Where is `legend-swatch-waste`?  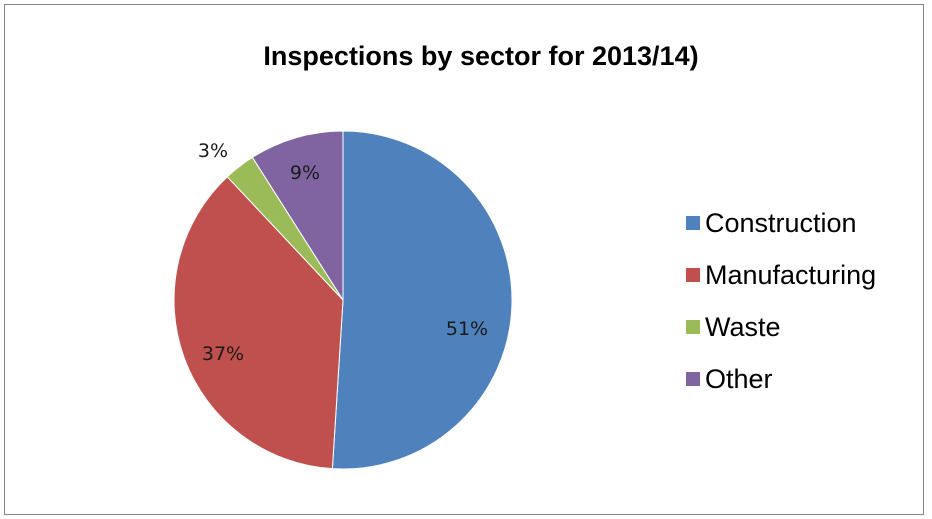
legend-swatch-waste is located at coordinates (693, 327).